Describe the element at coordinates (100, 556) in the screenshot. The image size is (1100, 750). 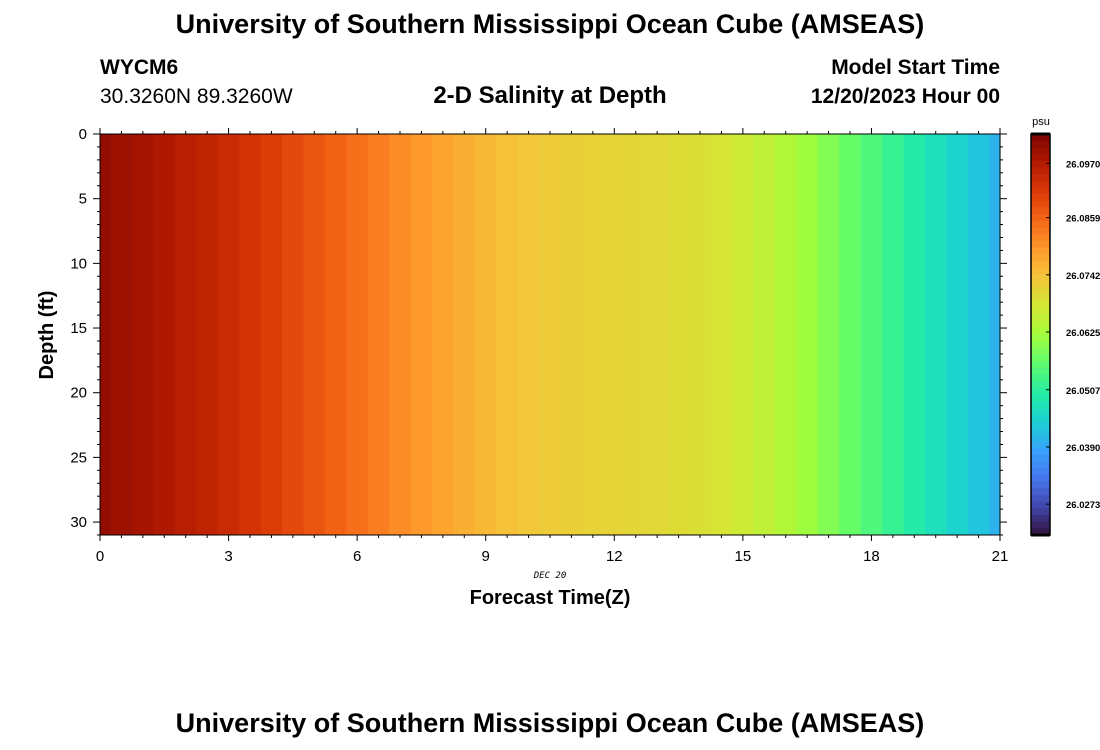
I see `x-tick-label: 0` at that location.